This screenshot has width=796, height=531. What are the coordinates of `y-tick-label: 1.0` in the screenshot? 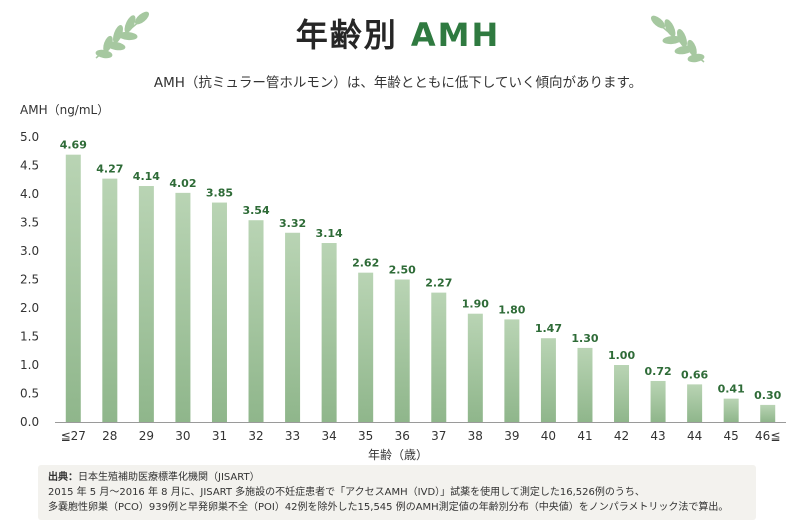 It's located at (29, 365).